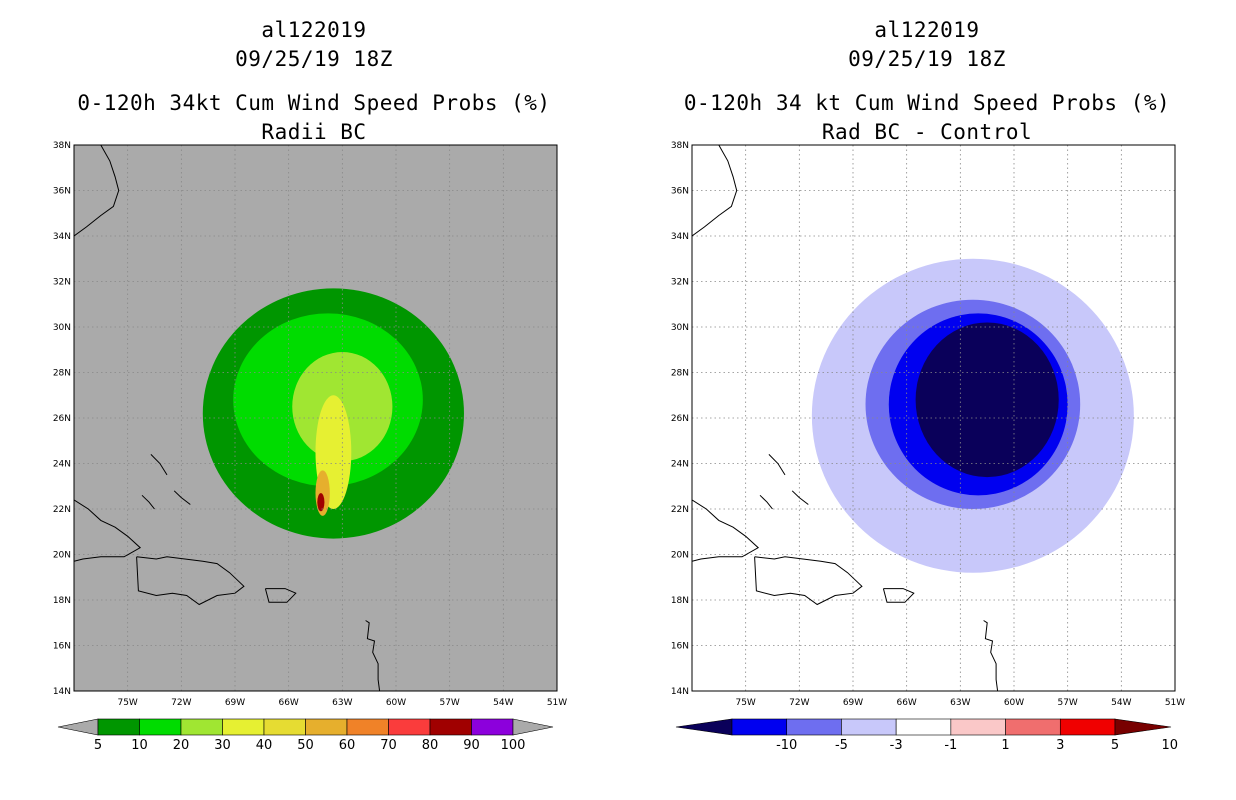 Image resolution: width=1236 pixels, height=800 pixels. I want to click on right-date: 09/25/19 18Z, so click(927, 59).